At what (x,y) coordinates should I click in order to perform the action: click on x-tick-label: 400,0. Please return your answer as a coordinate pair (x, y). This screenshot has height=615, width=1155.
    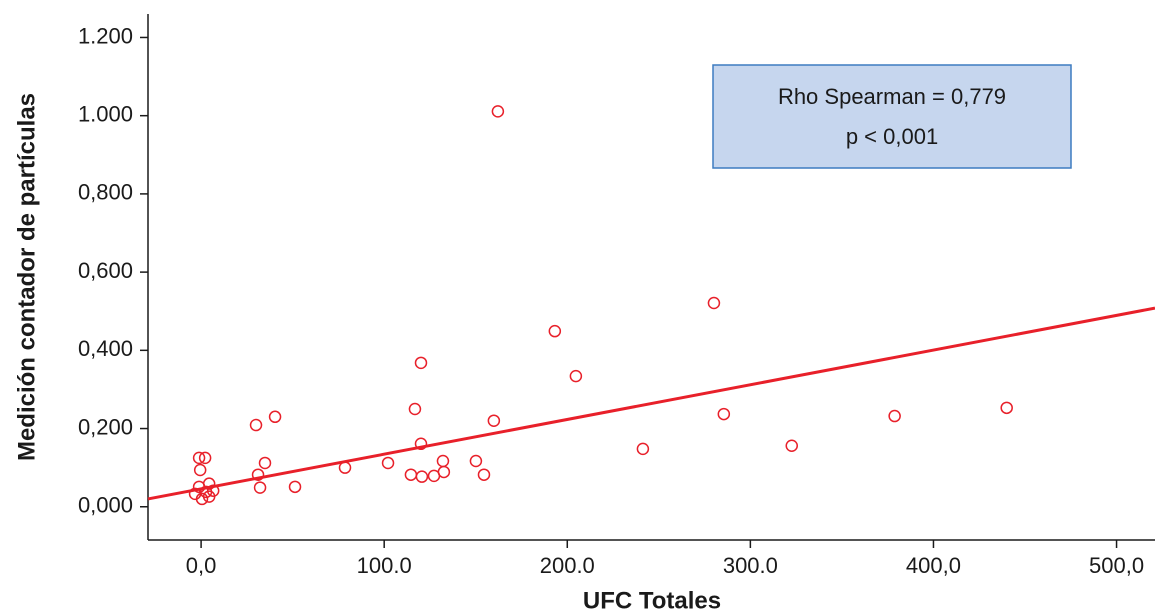
    Looking at the image, I should click on (933, 565).